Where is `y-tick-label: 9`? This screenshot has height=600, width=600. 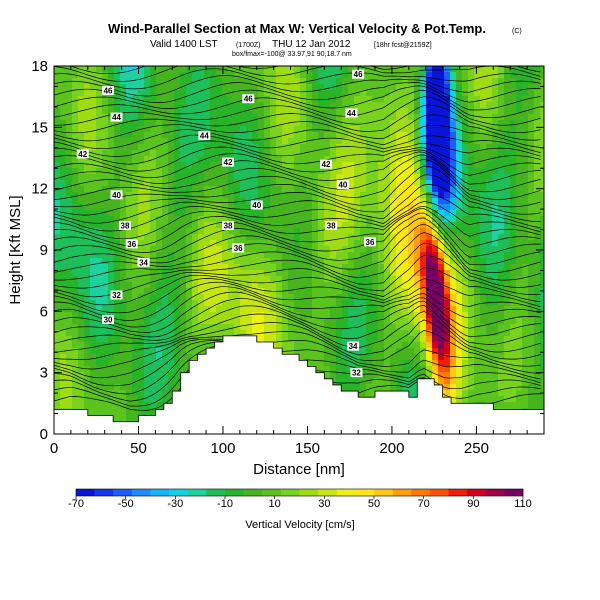 y-tick-label: 9 is located at coordinates (44, 250).